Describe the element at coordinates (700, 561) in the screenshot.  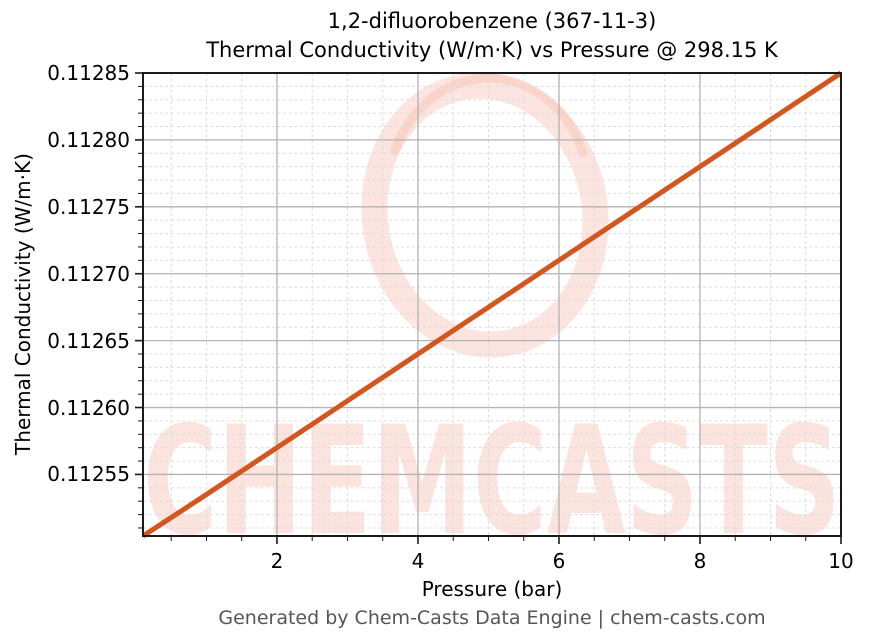
I see `x-tick-label: 8` at that location.